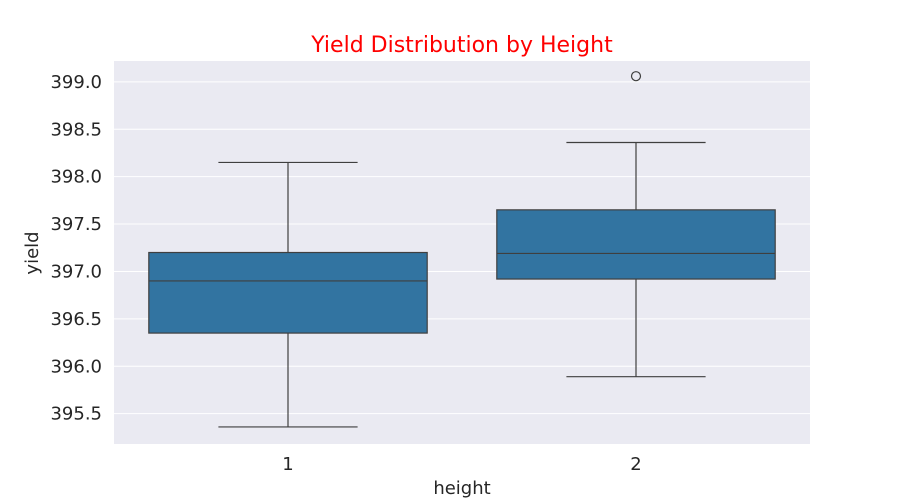 This screenshot has width=900, height=500. Describe the element at coordinates (76, 366) in the screenshot. I see `y-tick-label: 396.0` at that location.